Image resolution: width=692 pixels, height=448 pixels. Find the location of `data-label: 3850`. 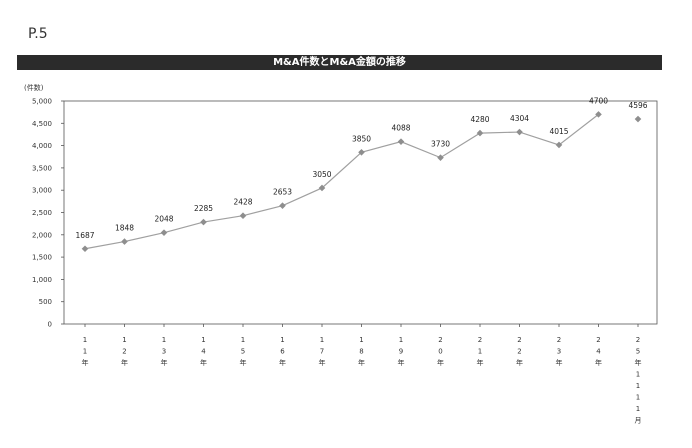

data-label: 3850 is located at coordinates (361, 138).